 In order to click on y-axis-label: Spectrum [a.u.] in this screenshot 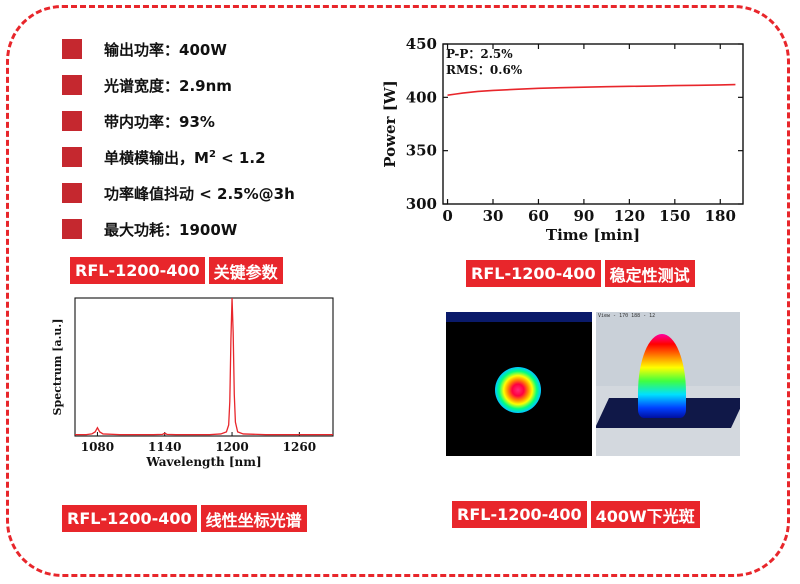, I will do `click(57, 367)`.